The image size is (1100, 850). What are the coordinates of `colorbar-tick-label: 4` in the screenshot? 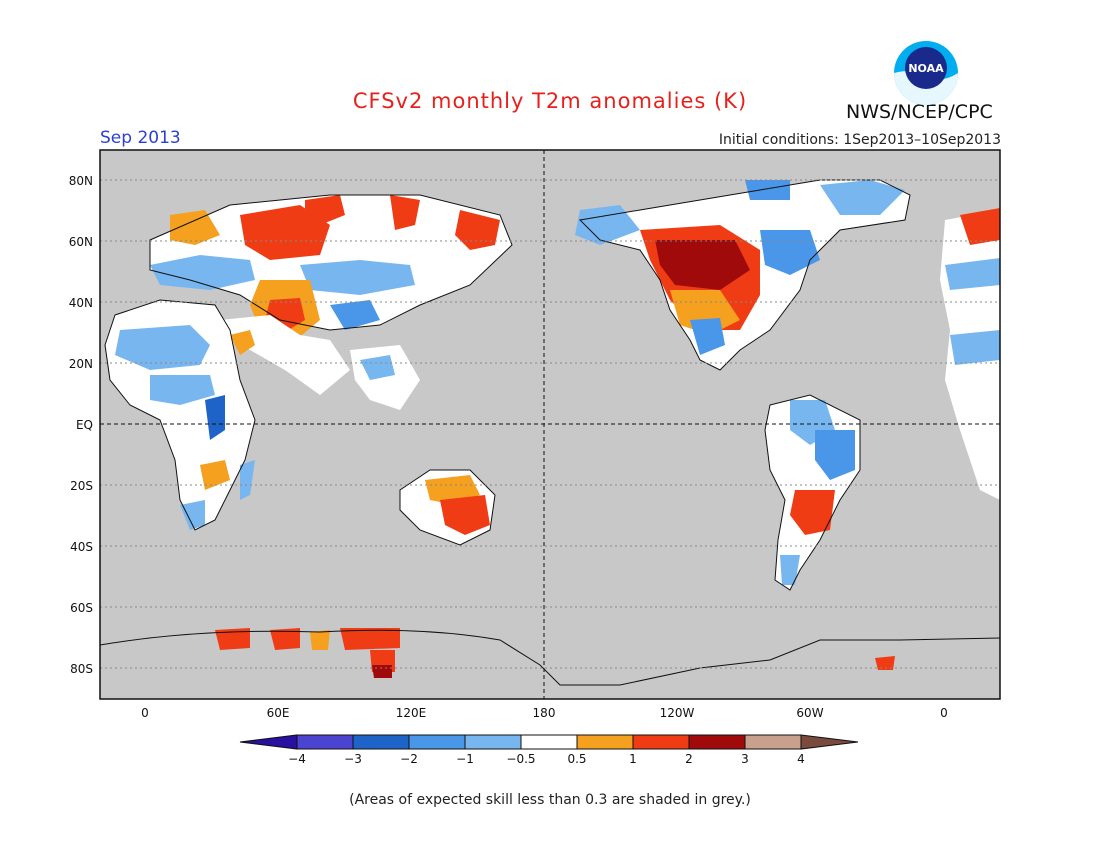 It's located at (801, 759).